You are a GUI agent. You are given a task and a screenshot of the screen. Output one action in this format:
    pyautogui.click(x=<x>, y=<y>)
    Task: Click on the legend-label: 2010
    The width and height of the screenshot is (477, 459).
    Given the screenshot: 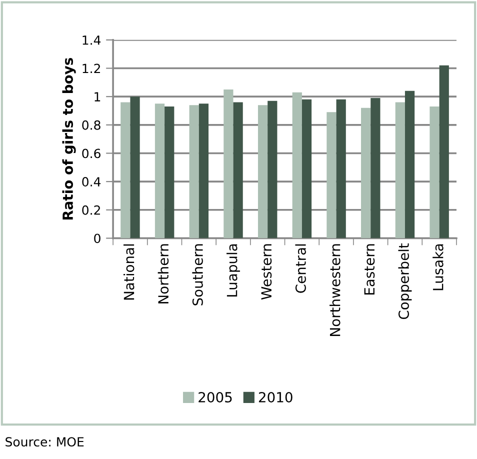 What is the action you would take?
    pyautogui.click(x=275, y=397)
    